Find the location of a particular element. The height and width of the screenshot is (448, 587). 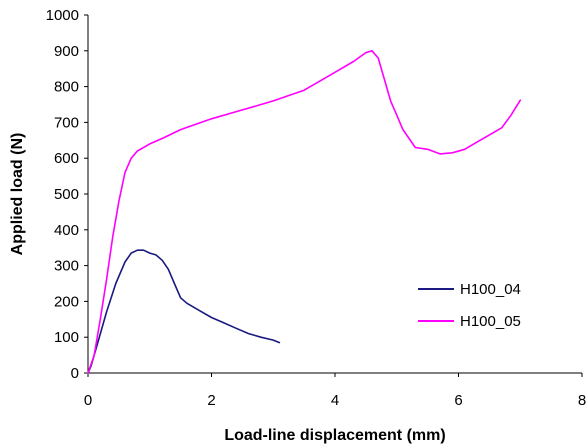

x-axis-label: Load-line displacement (mm) is located at coordinates (334, 435).